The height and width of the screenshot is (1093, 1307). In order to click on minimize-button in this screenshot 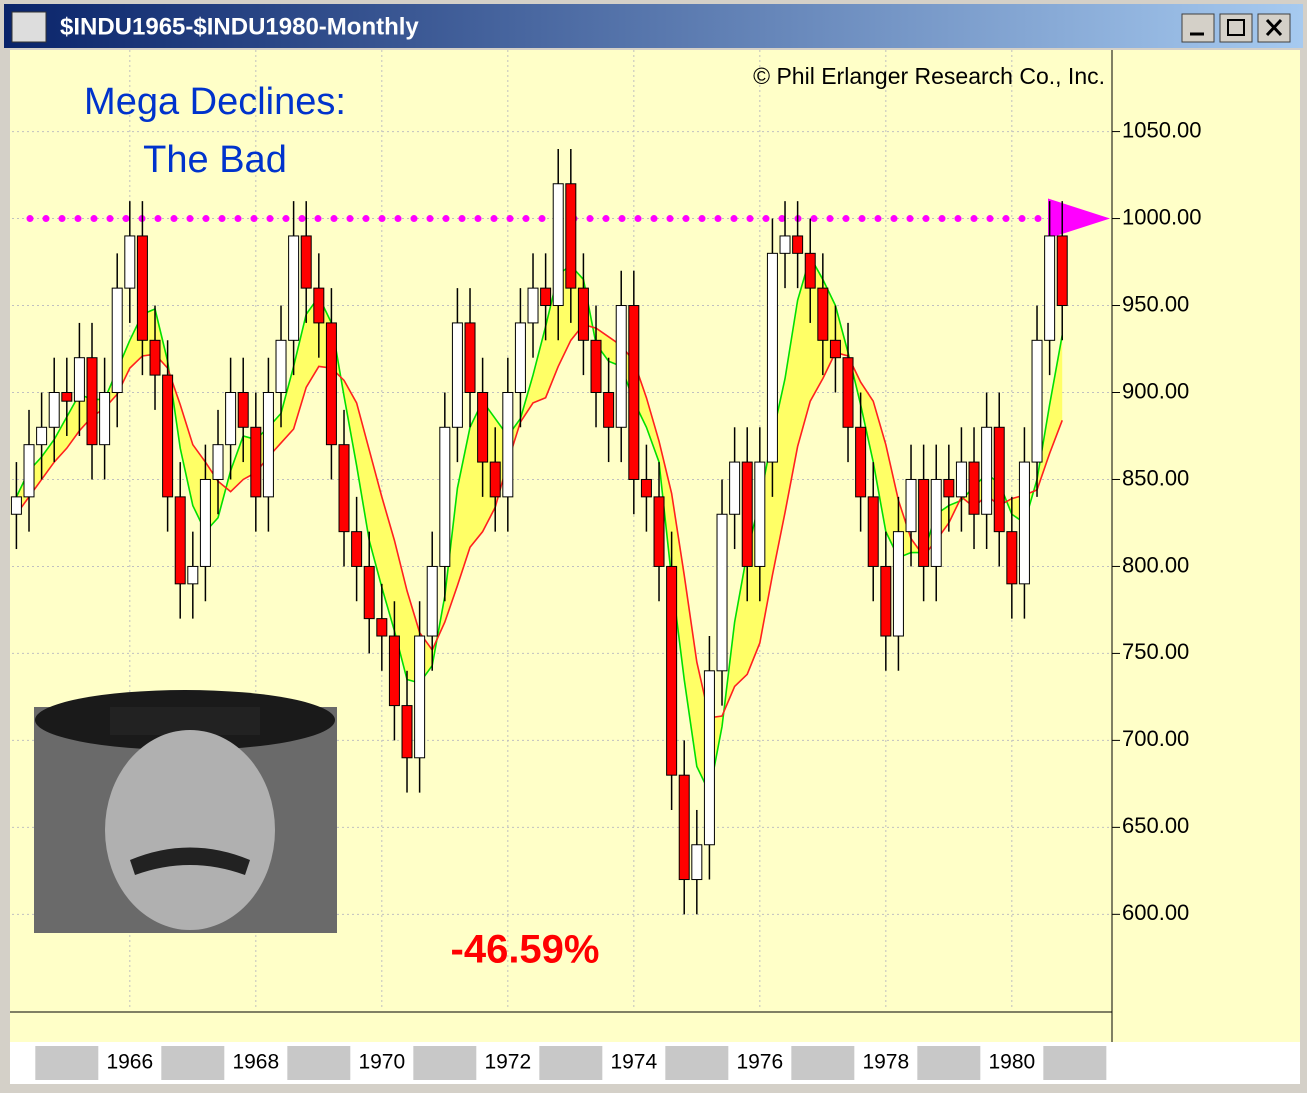, I will do `click(1198, 28)`.